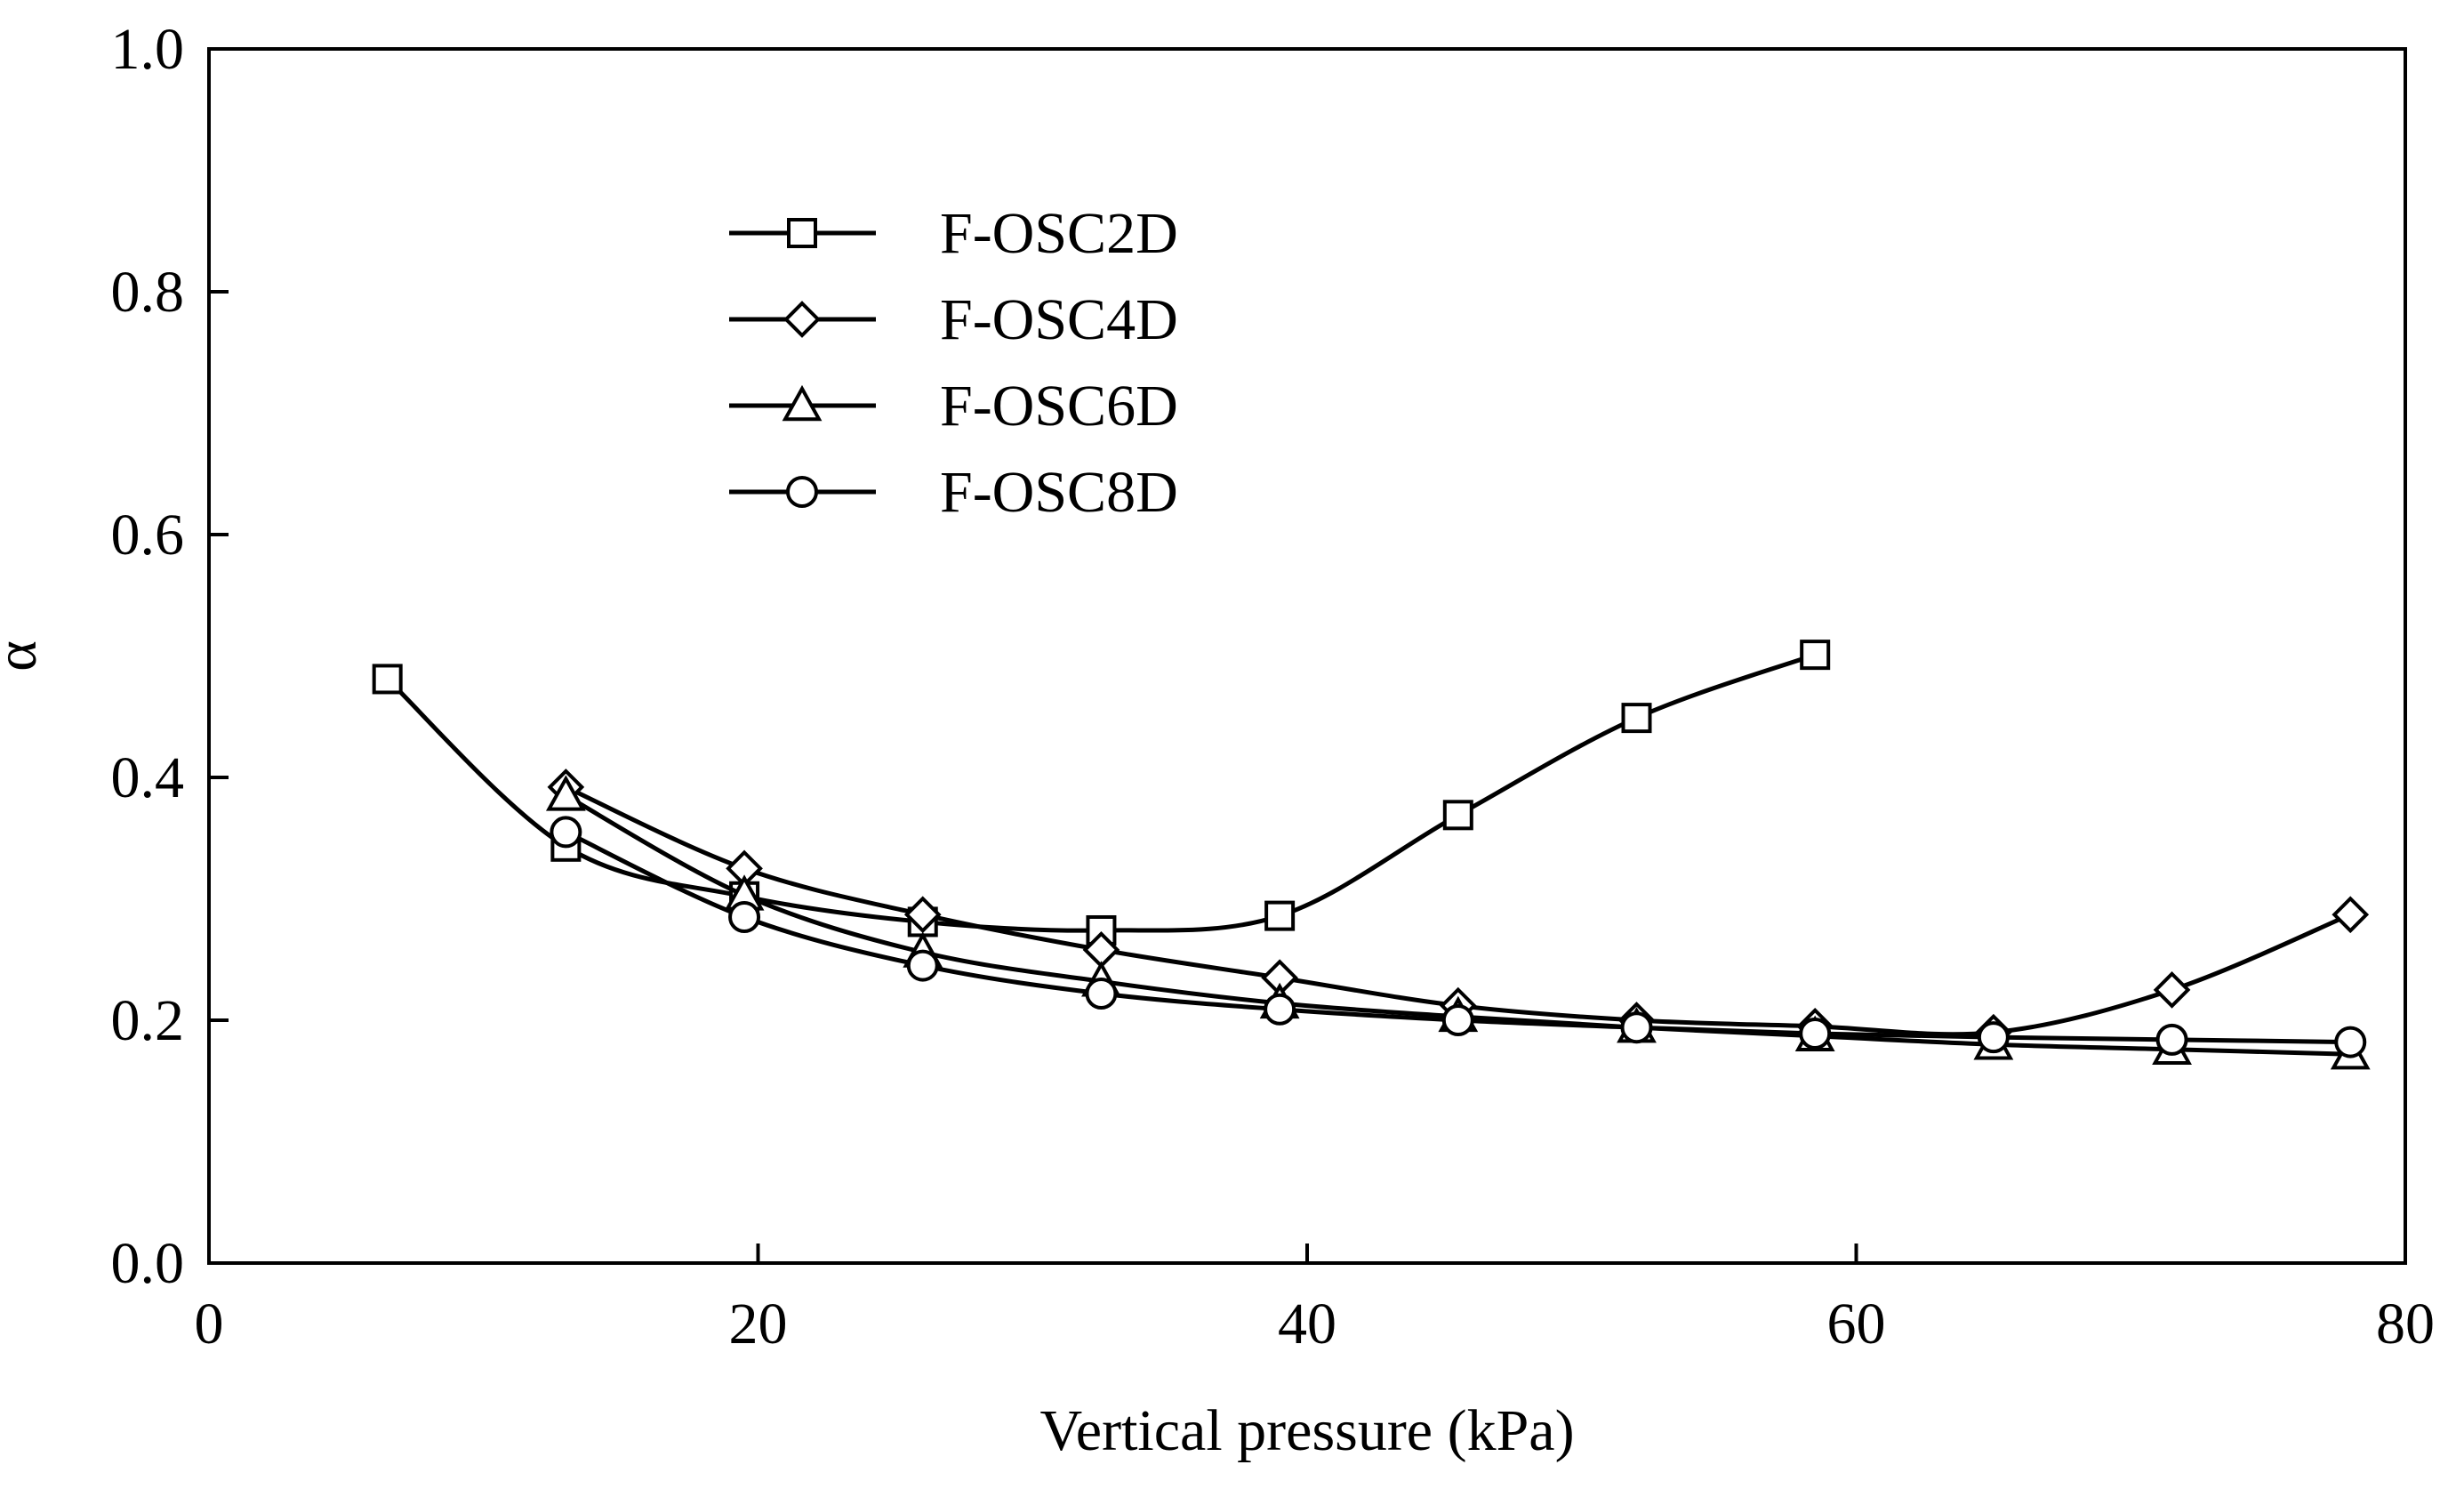 The height and width of the screenshot is (1497, 2464). What do you see at coordinates (802, 403) in the screenshot?
I see `legend-marker-f-osc6d` at bounding box center [802, 403].